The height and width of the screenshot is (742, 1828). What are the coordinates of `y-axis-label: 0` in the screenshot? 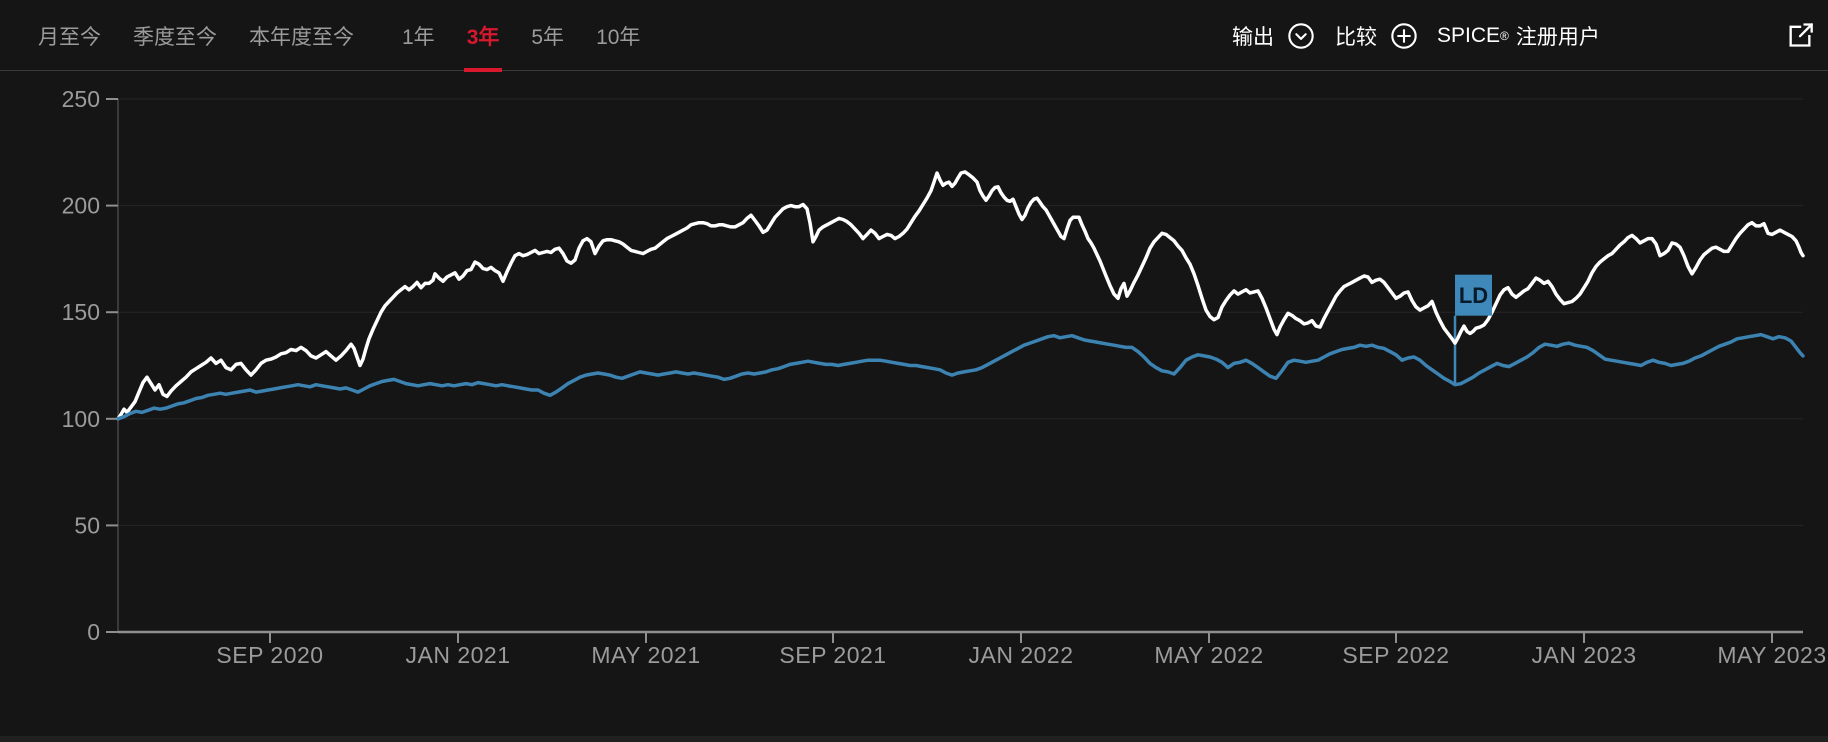 It's located at (93, 632).